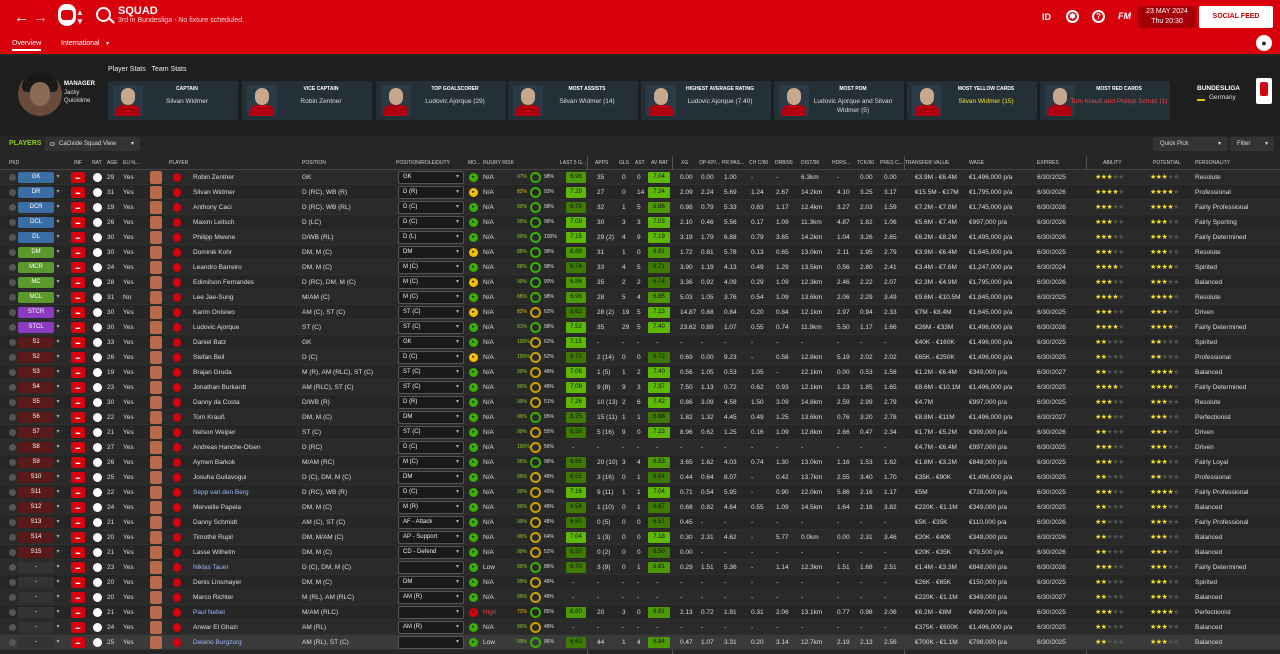  Describe the element at coordinates (1167, 17) in the screenshot. I see `date-widget: 23 MAY 2024 Thu 20:30` at that location.